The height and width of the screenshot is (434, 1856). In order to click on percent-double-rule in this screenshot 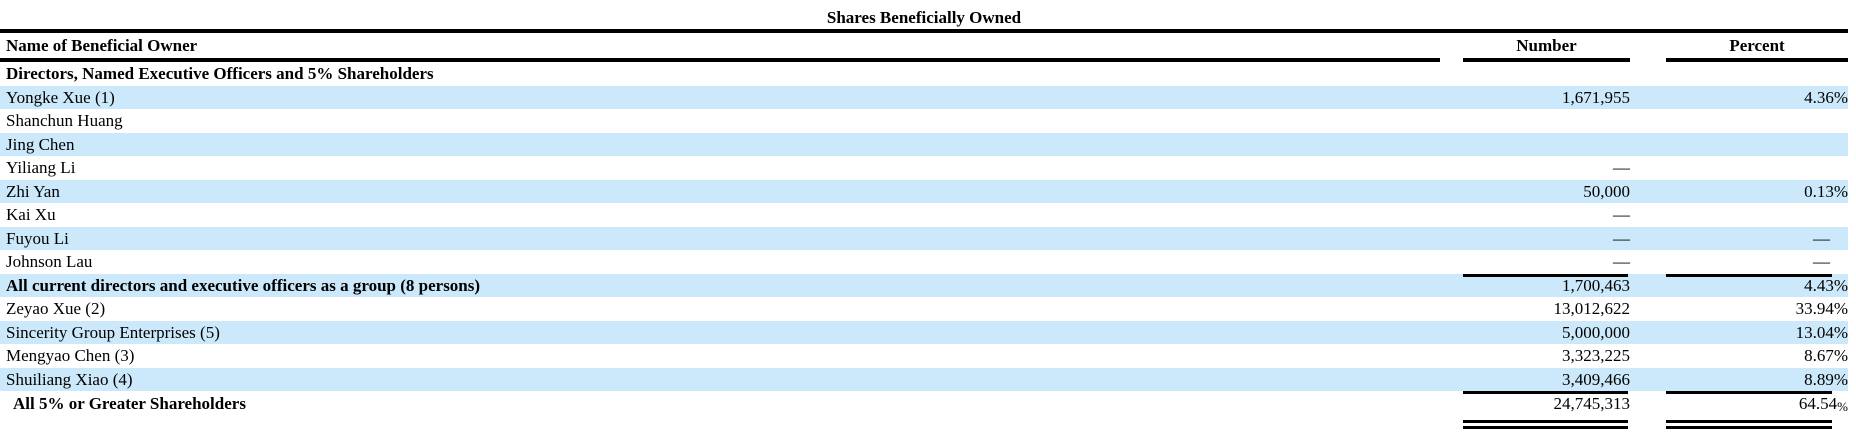, I will do `click(1749, 424)`.